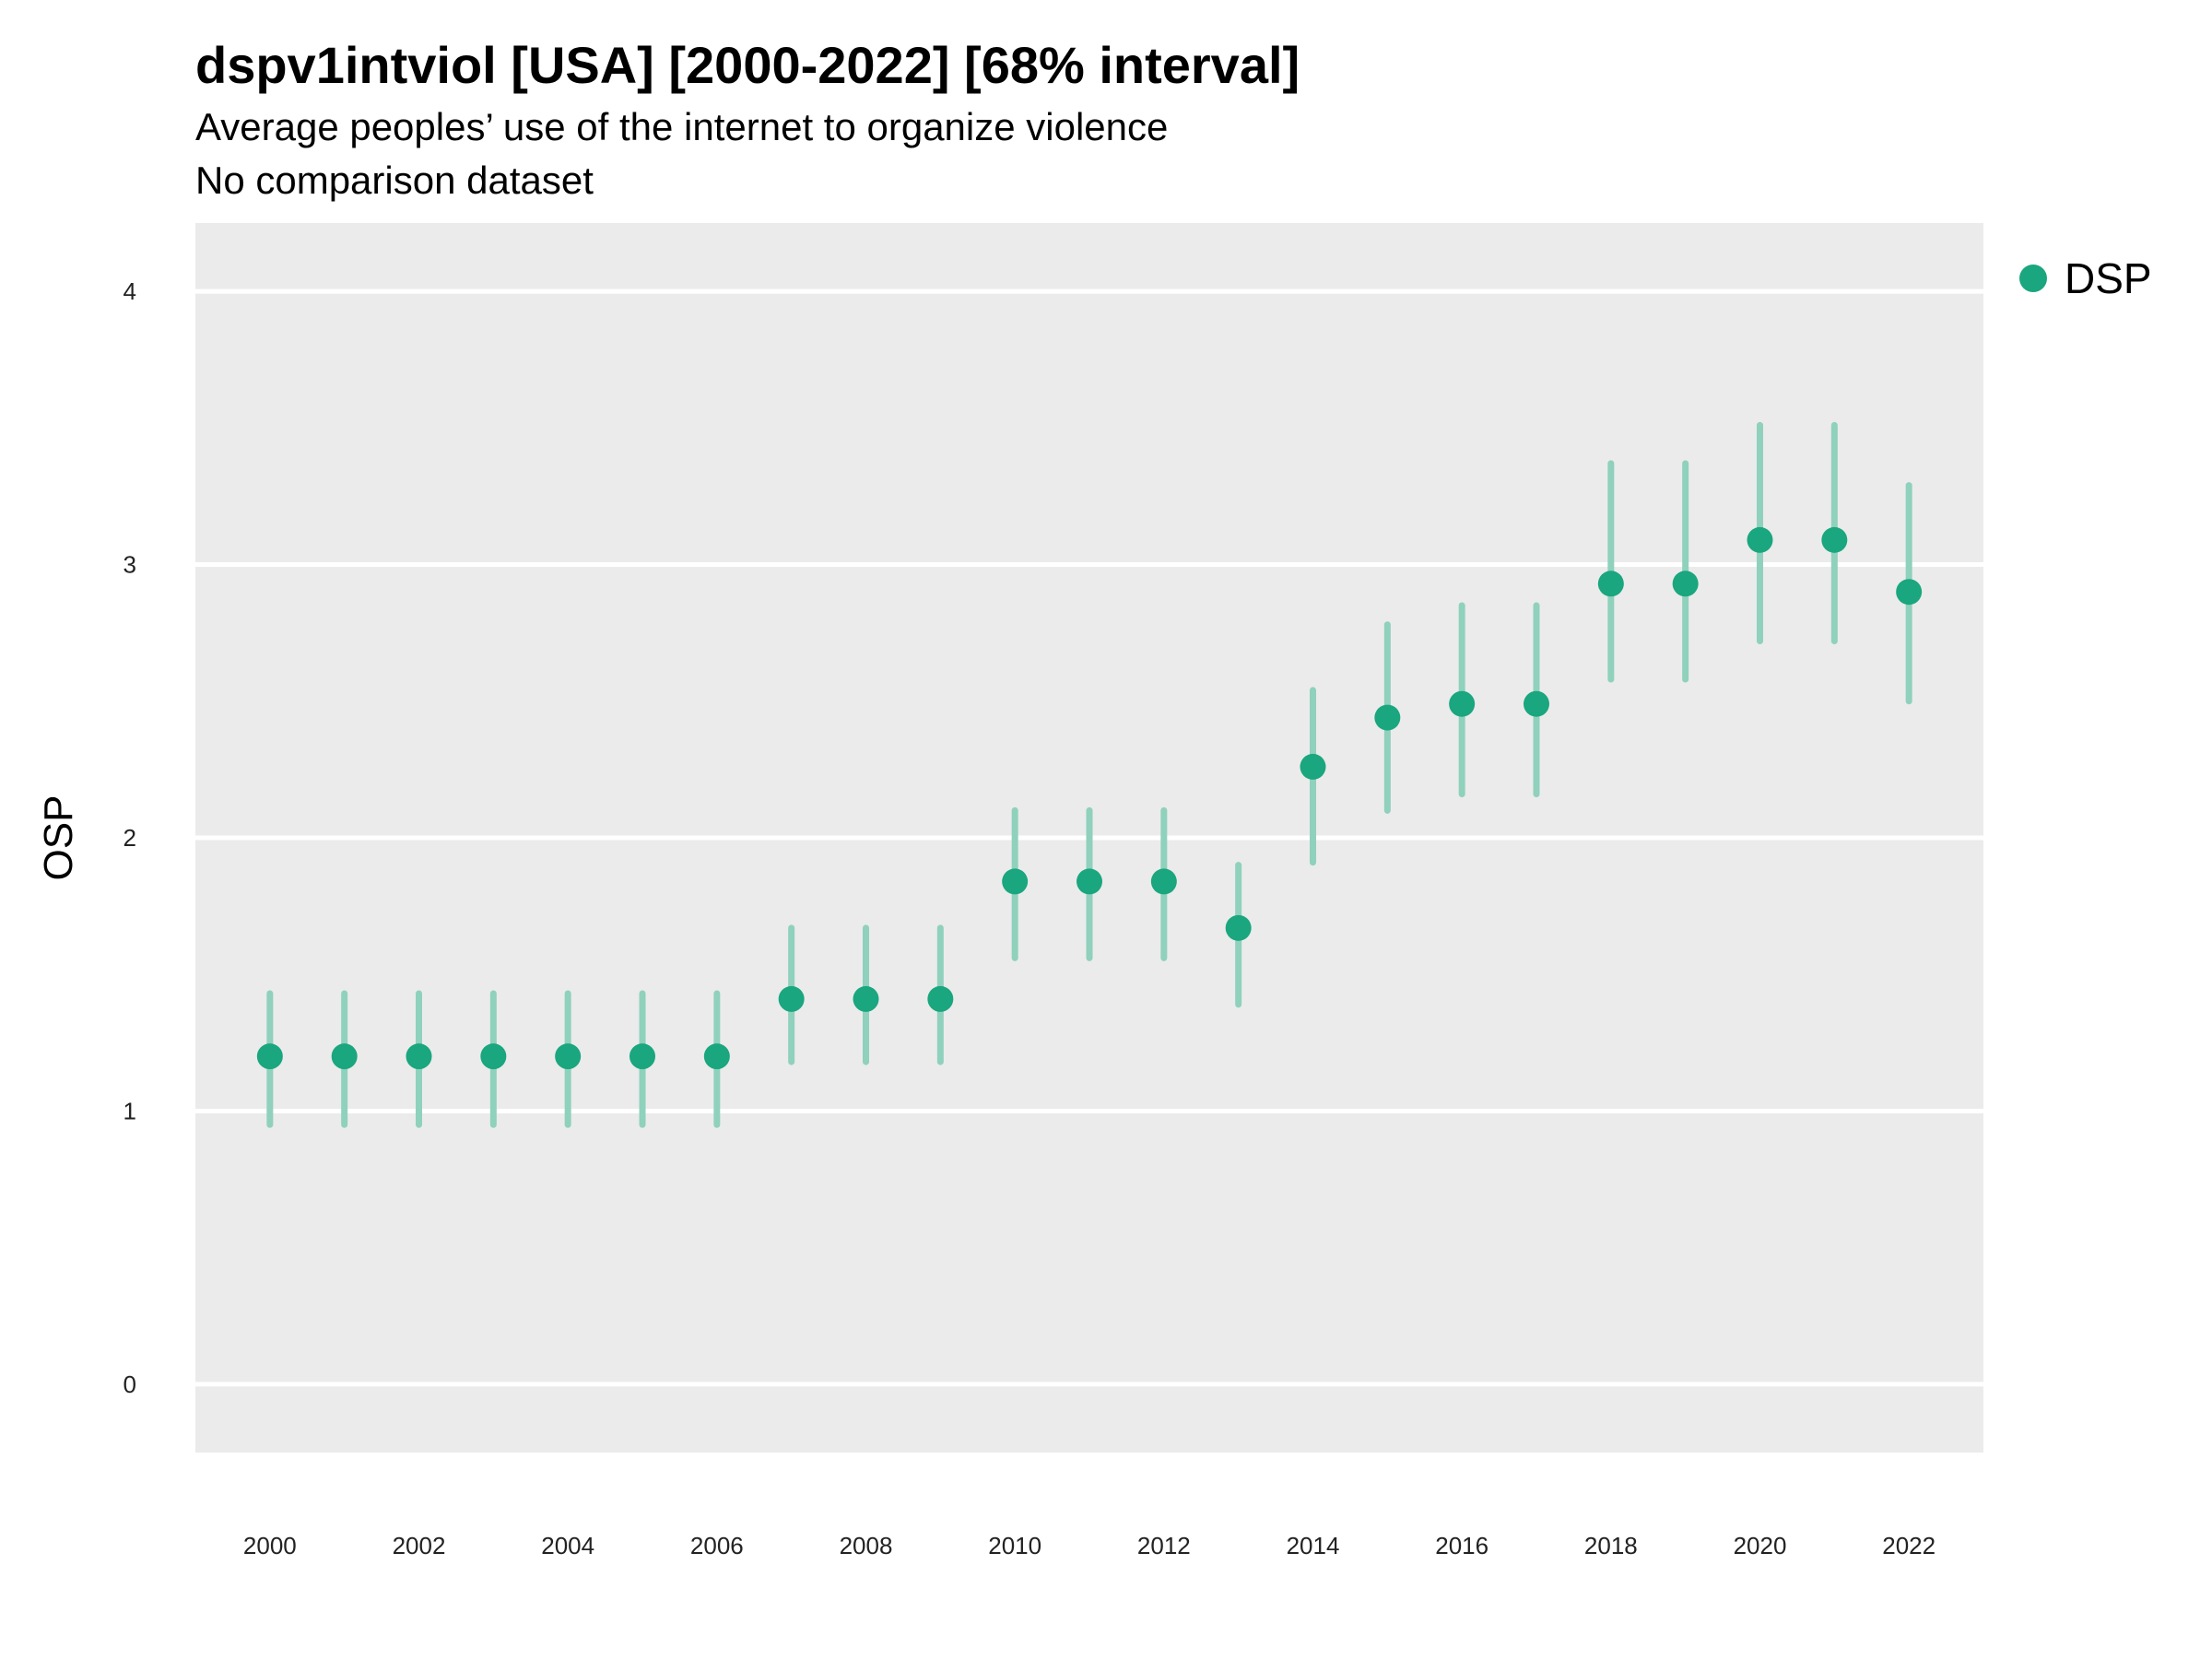  Describe the element at coordinates (717, 1545) in the screenshot. I see `x-tick-label: 2006` at that location.